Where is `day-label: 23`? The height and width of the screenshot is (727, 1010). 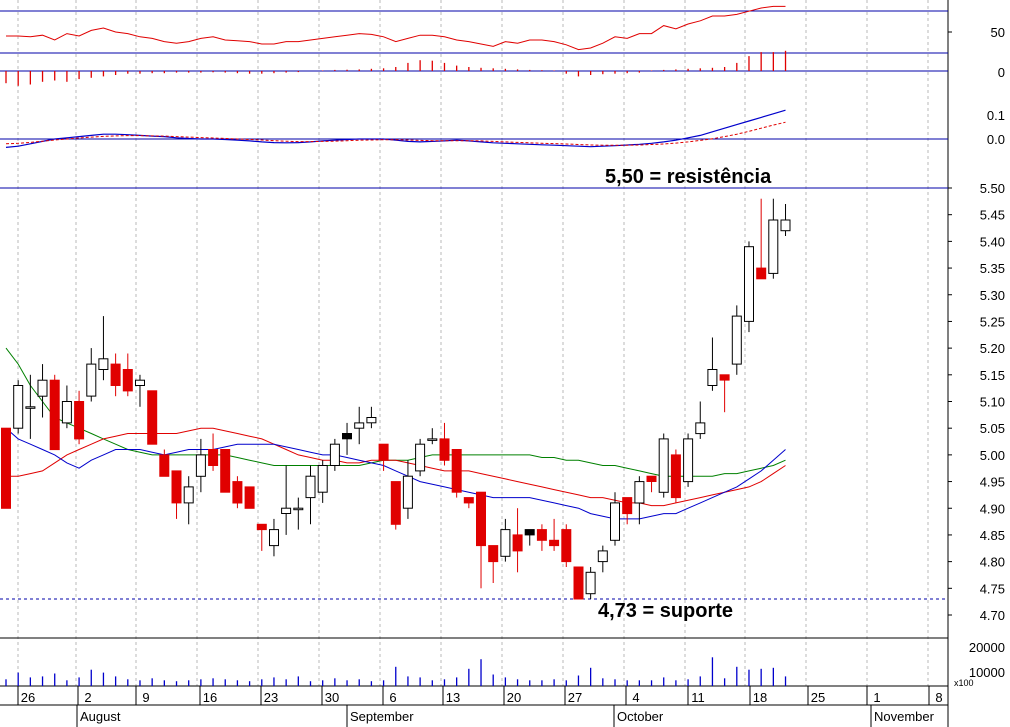
day-label: 23 is located at coordinates (271, 697).